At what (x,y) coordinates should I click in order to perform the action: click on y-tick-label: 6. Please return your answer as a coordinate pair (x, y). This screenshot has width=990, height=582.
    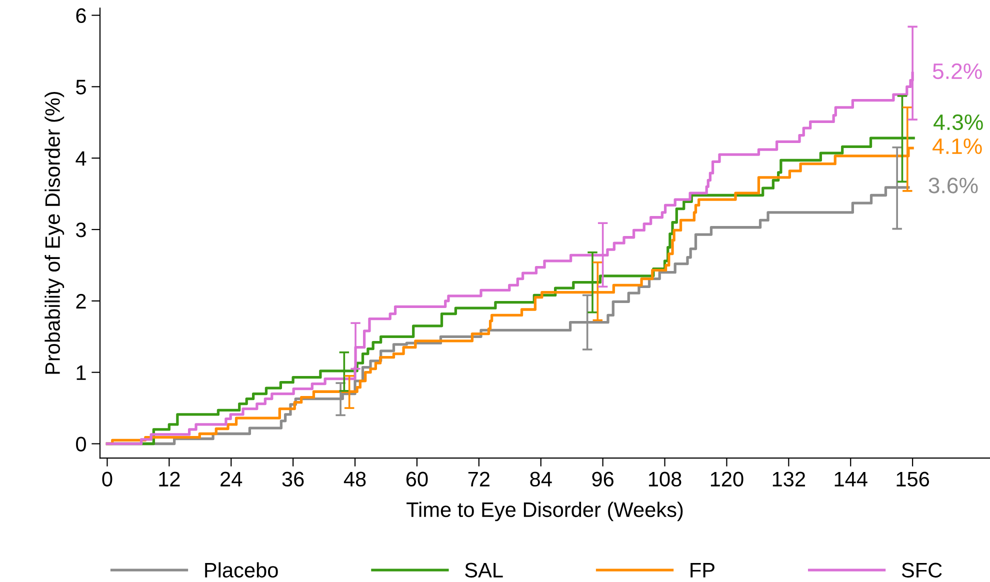
    Looking at the image, I should click on (81, 16).